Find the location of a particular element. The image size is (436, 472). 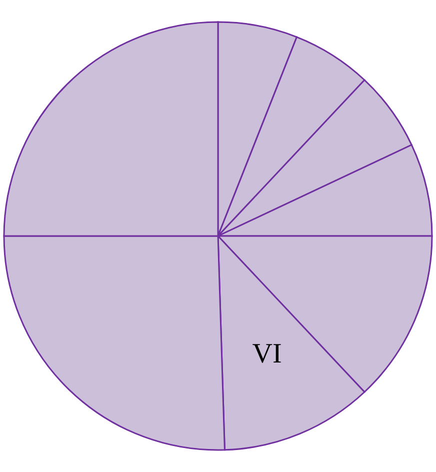

slice-label: VI is located at coordinates (267, 354).